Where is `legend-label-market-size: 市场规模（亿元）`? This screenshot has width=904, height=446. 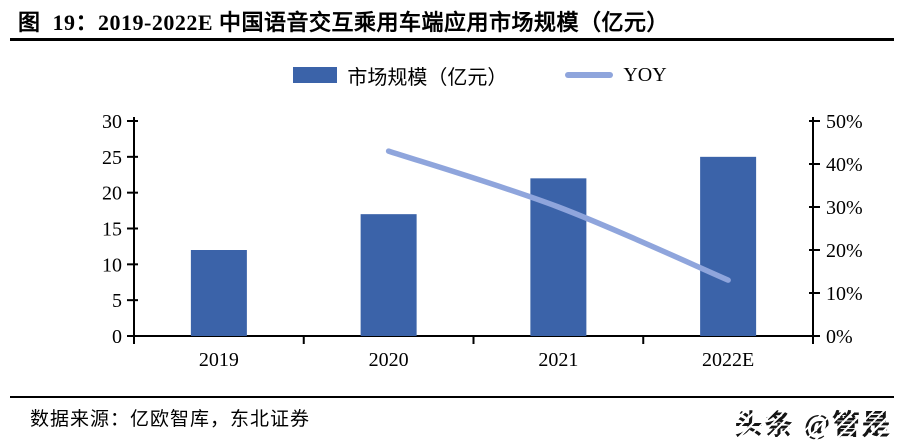
legend-label-market-size: 市场规模（亿元） is located at coordinates (427, 77).